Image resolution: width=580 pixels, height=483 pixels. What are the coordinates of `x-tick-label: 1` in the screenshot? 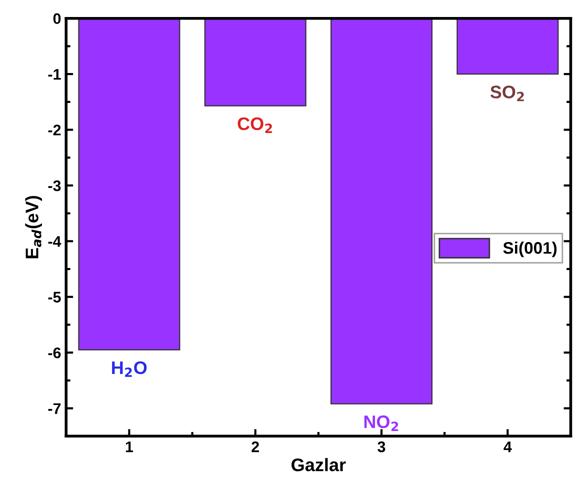 It's located at (130, 447).